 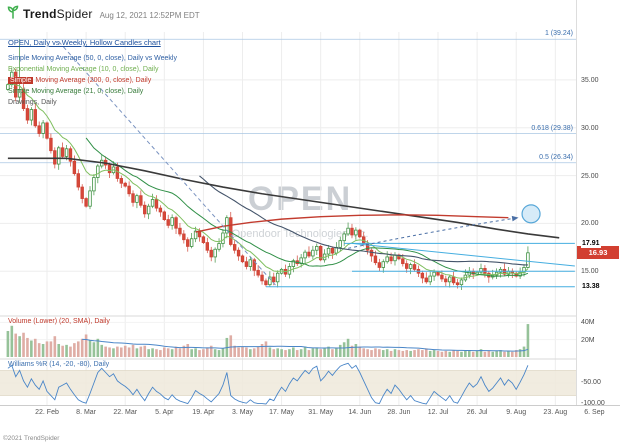 What do you see at coordinates (32, 102) in the screenshot?
I see `indicator-row-4: Drawings, Daily` at bounding box center [32, 102].